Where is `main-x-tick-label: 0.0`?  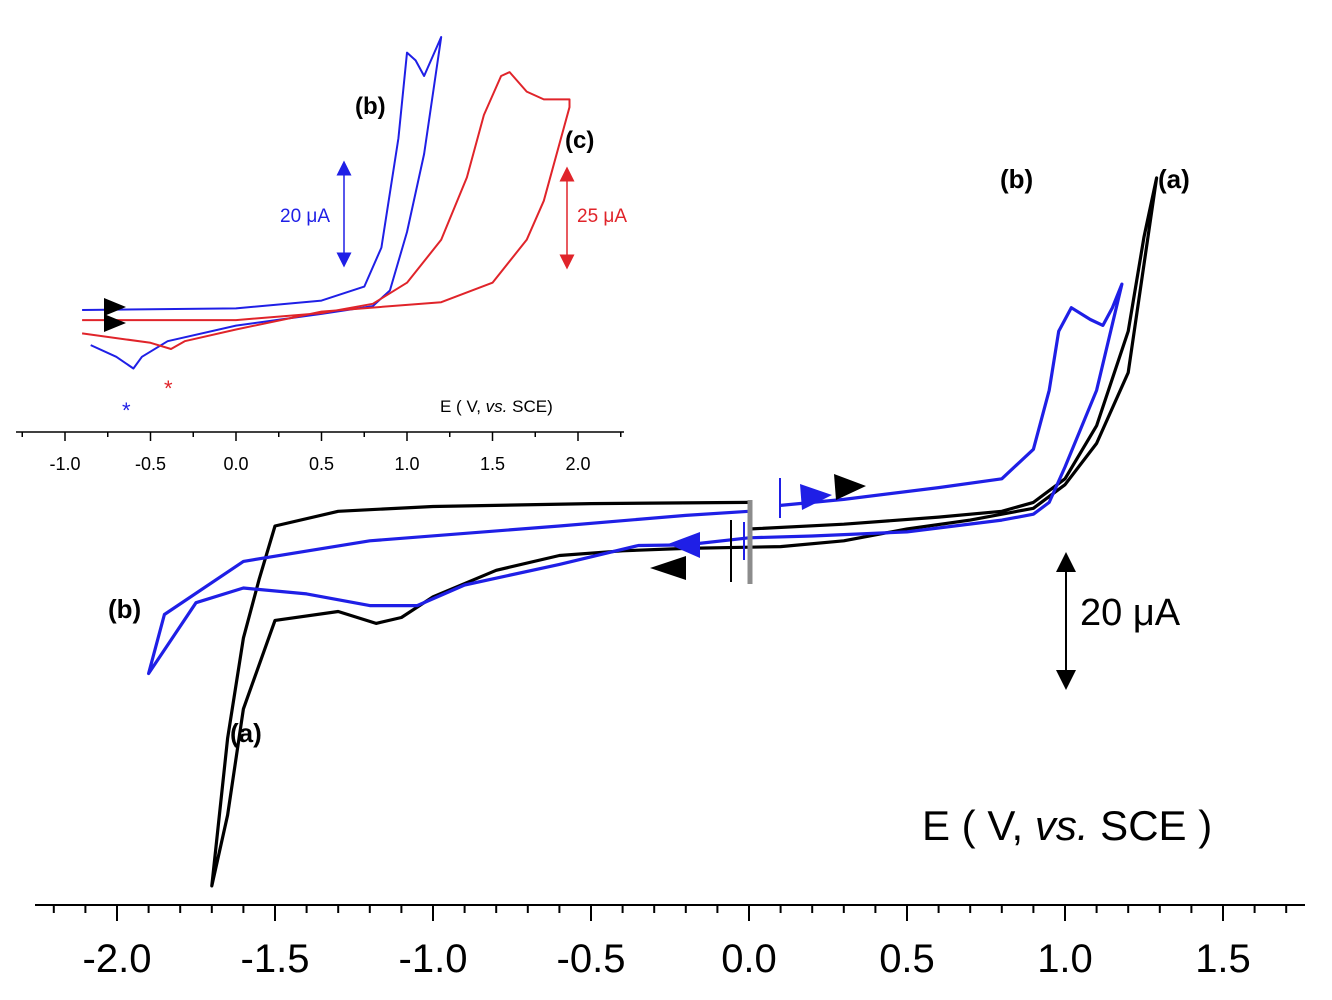
main-x-tick-label: 0.0 is located at coordinates (749, 959).